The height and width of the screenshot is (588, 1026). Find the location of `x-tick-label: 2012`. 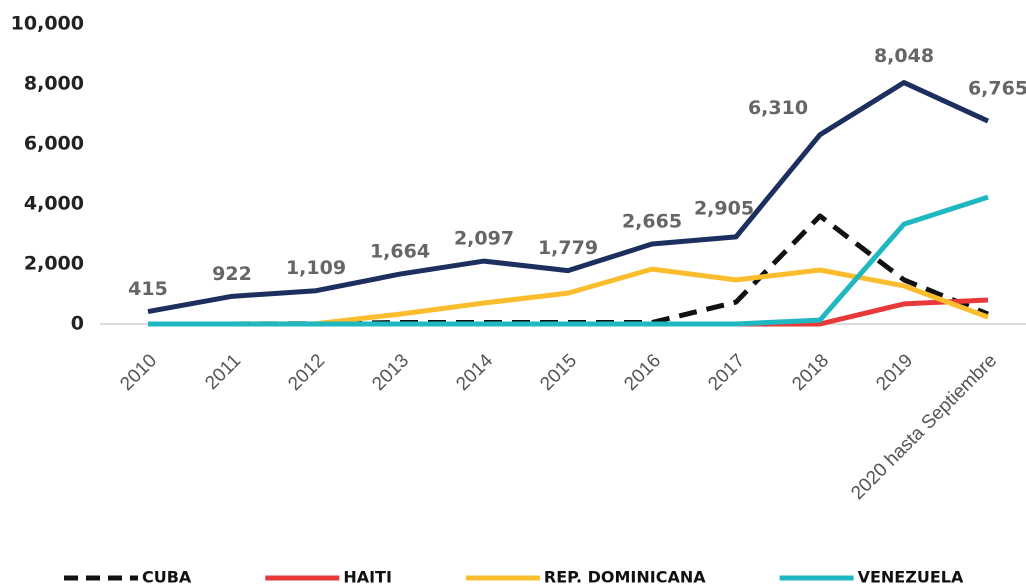

x-tick-label: 2012 is located at coordinates (306, 372).